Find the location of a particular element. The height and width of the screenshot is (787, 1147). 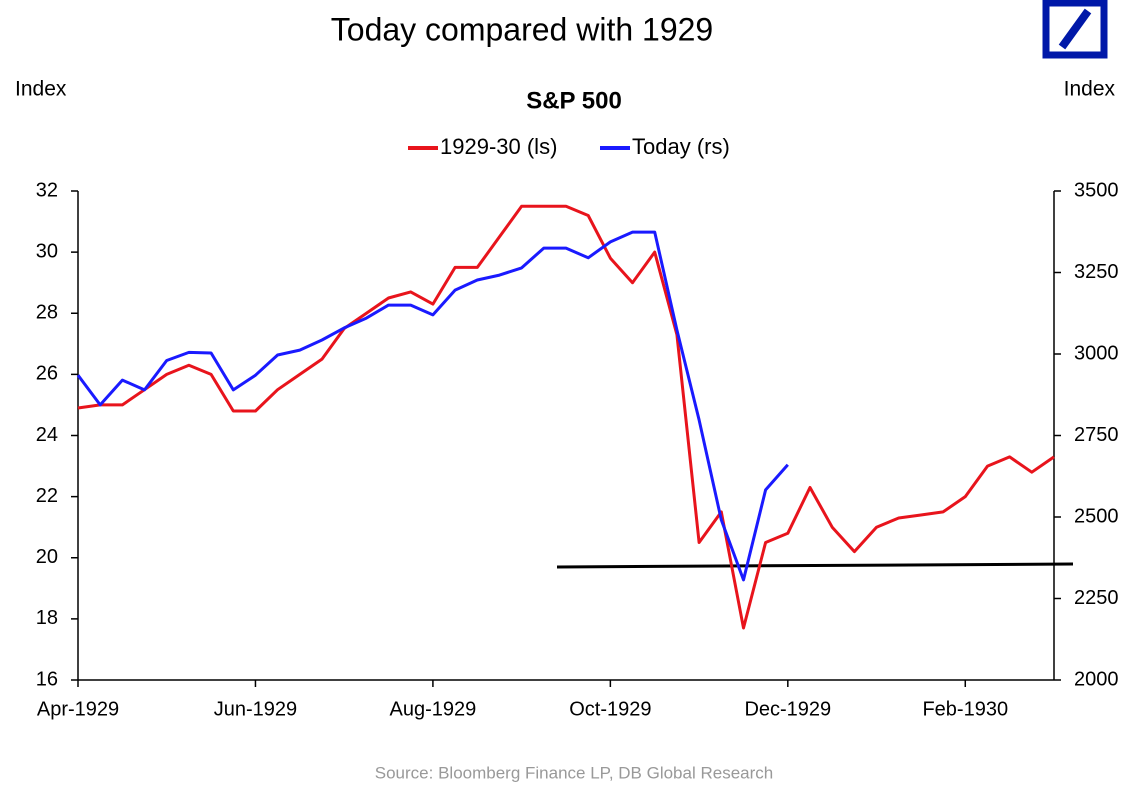

y2-tick-label: 2750 is located at coordinates (1096, 435).